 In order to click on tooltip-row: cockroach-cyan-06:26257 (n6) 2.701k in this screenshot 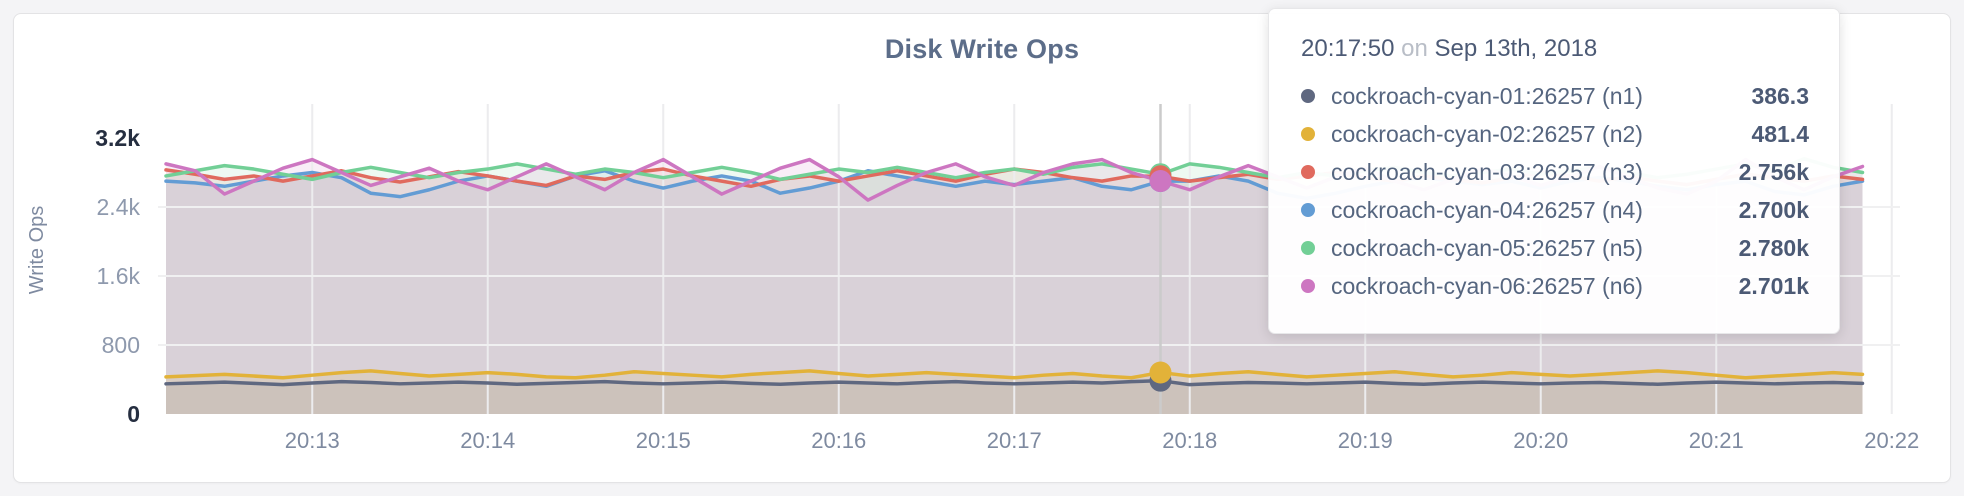, I will do `click(1554, 286)`.